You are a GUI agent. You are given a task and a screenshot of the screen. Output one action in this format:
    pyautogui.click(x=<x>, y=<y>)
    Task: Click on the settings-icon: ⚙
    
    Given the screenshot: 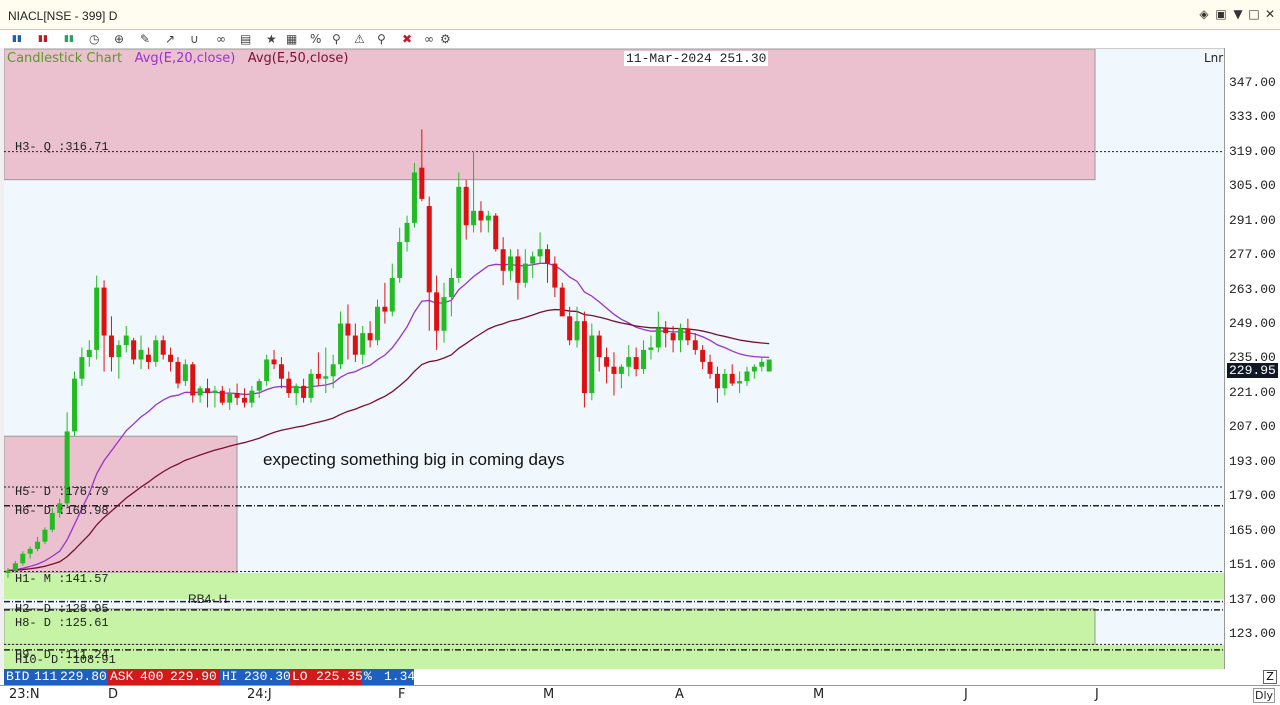 What is the action you would take?
    pyautogui.click(x=445, y=39)
    